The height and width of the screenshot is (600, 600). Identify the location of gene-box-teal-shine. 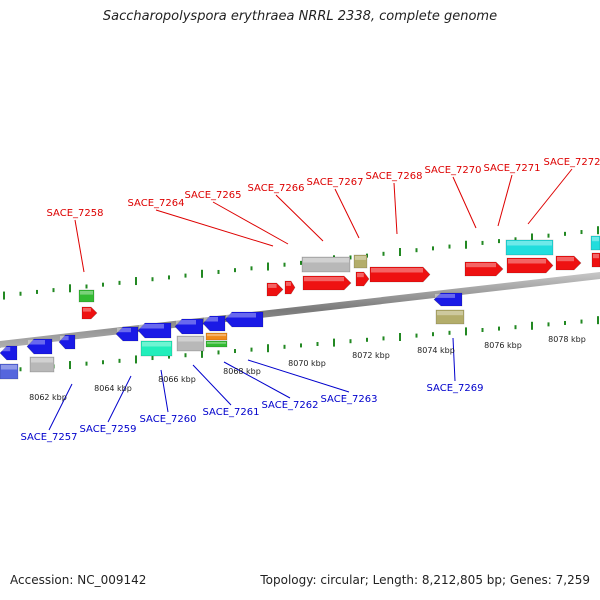
(156, 344).